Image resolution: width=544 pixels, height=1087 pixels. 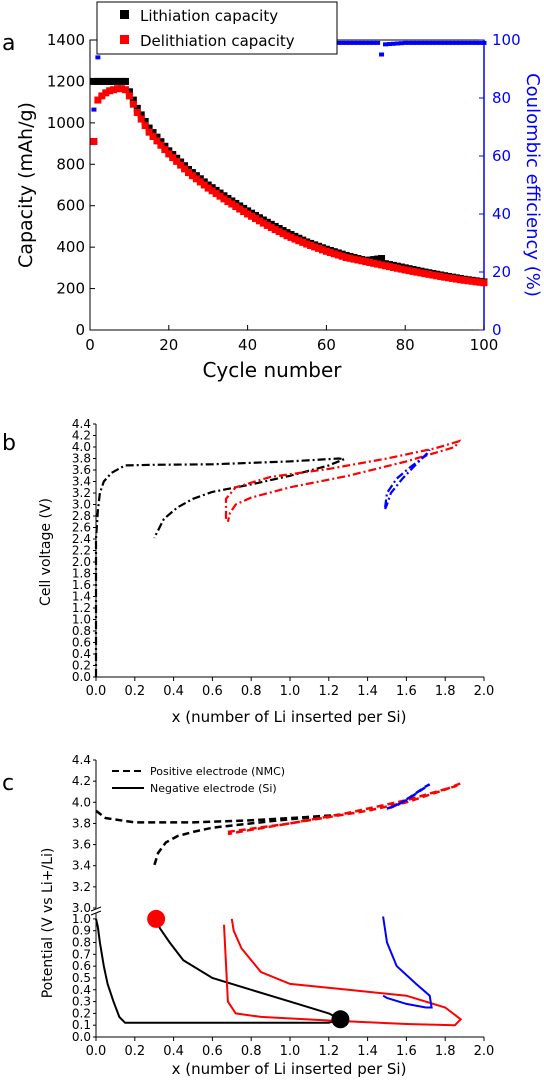 What do you see at coordinates (66, 40) in the screenshot?
I see `y-tick-label: 1400` at bounding box center [66, 40].